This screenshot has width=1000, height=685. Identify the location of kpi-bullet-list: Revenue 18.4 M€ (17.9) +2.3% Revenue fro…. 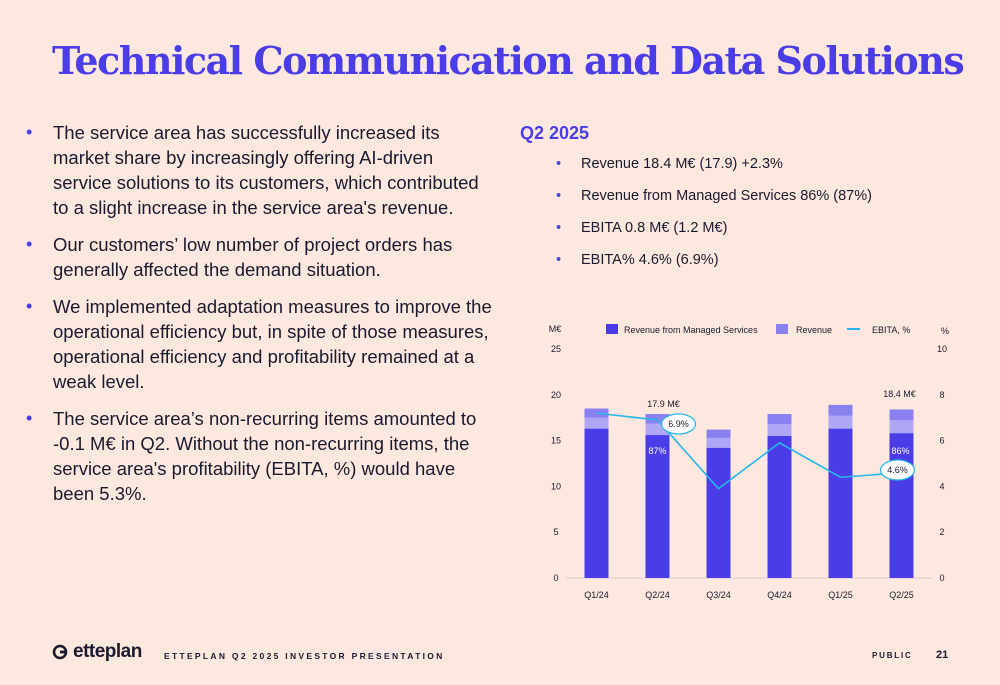
(714, 217).